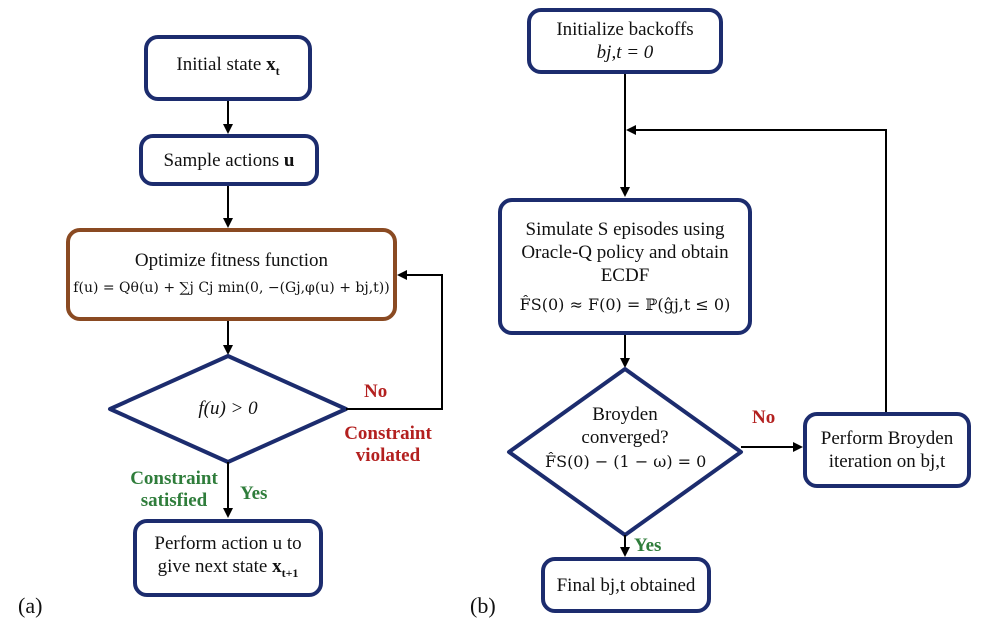 This screenshot has height=634, width=986. What do you see at coordinates (376, 391) in the screenshot?
I see `no-label-a: No` at bounding box center [376, 391].